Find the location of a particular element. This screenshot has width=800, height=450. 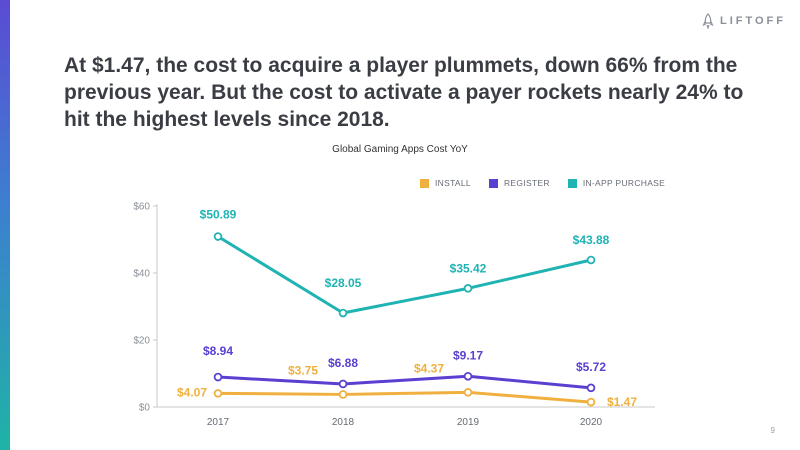

data-label-register: $6.88 is located at coordinates (343, 363).